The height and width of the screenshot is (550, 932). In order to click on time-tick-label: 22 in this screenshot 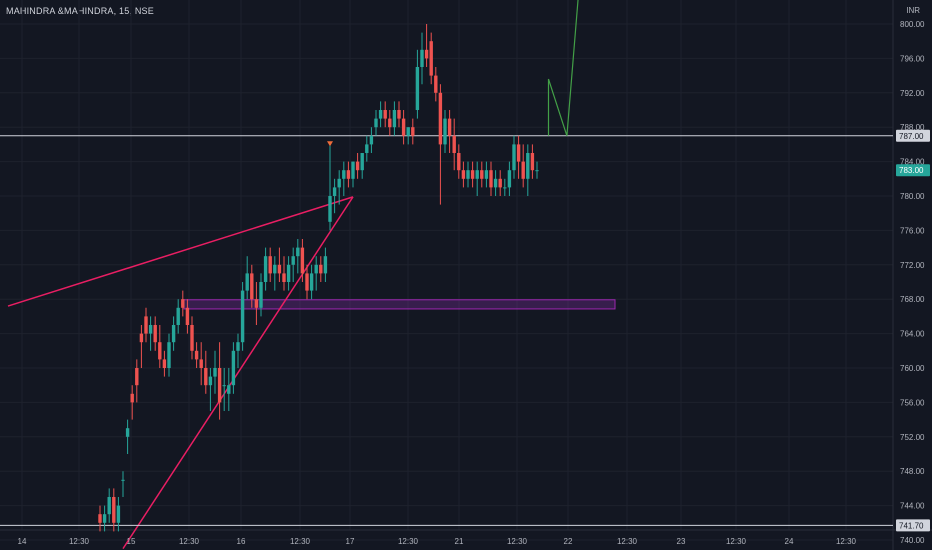, I will do `click(568, 541)`.